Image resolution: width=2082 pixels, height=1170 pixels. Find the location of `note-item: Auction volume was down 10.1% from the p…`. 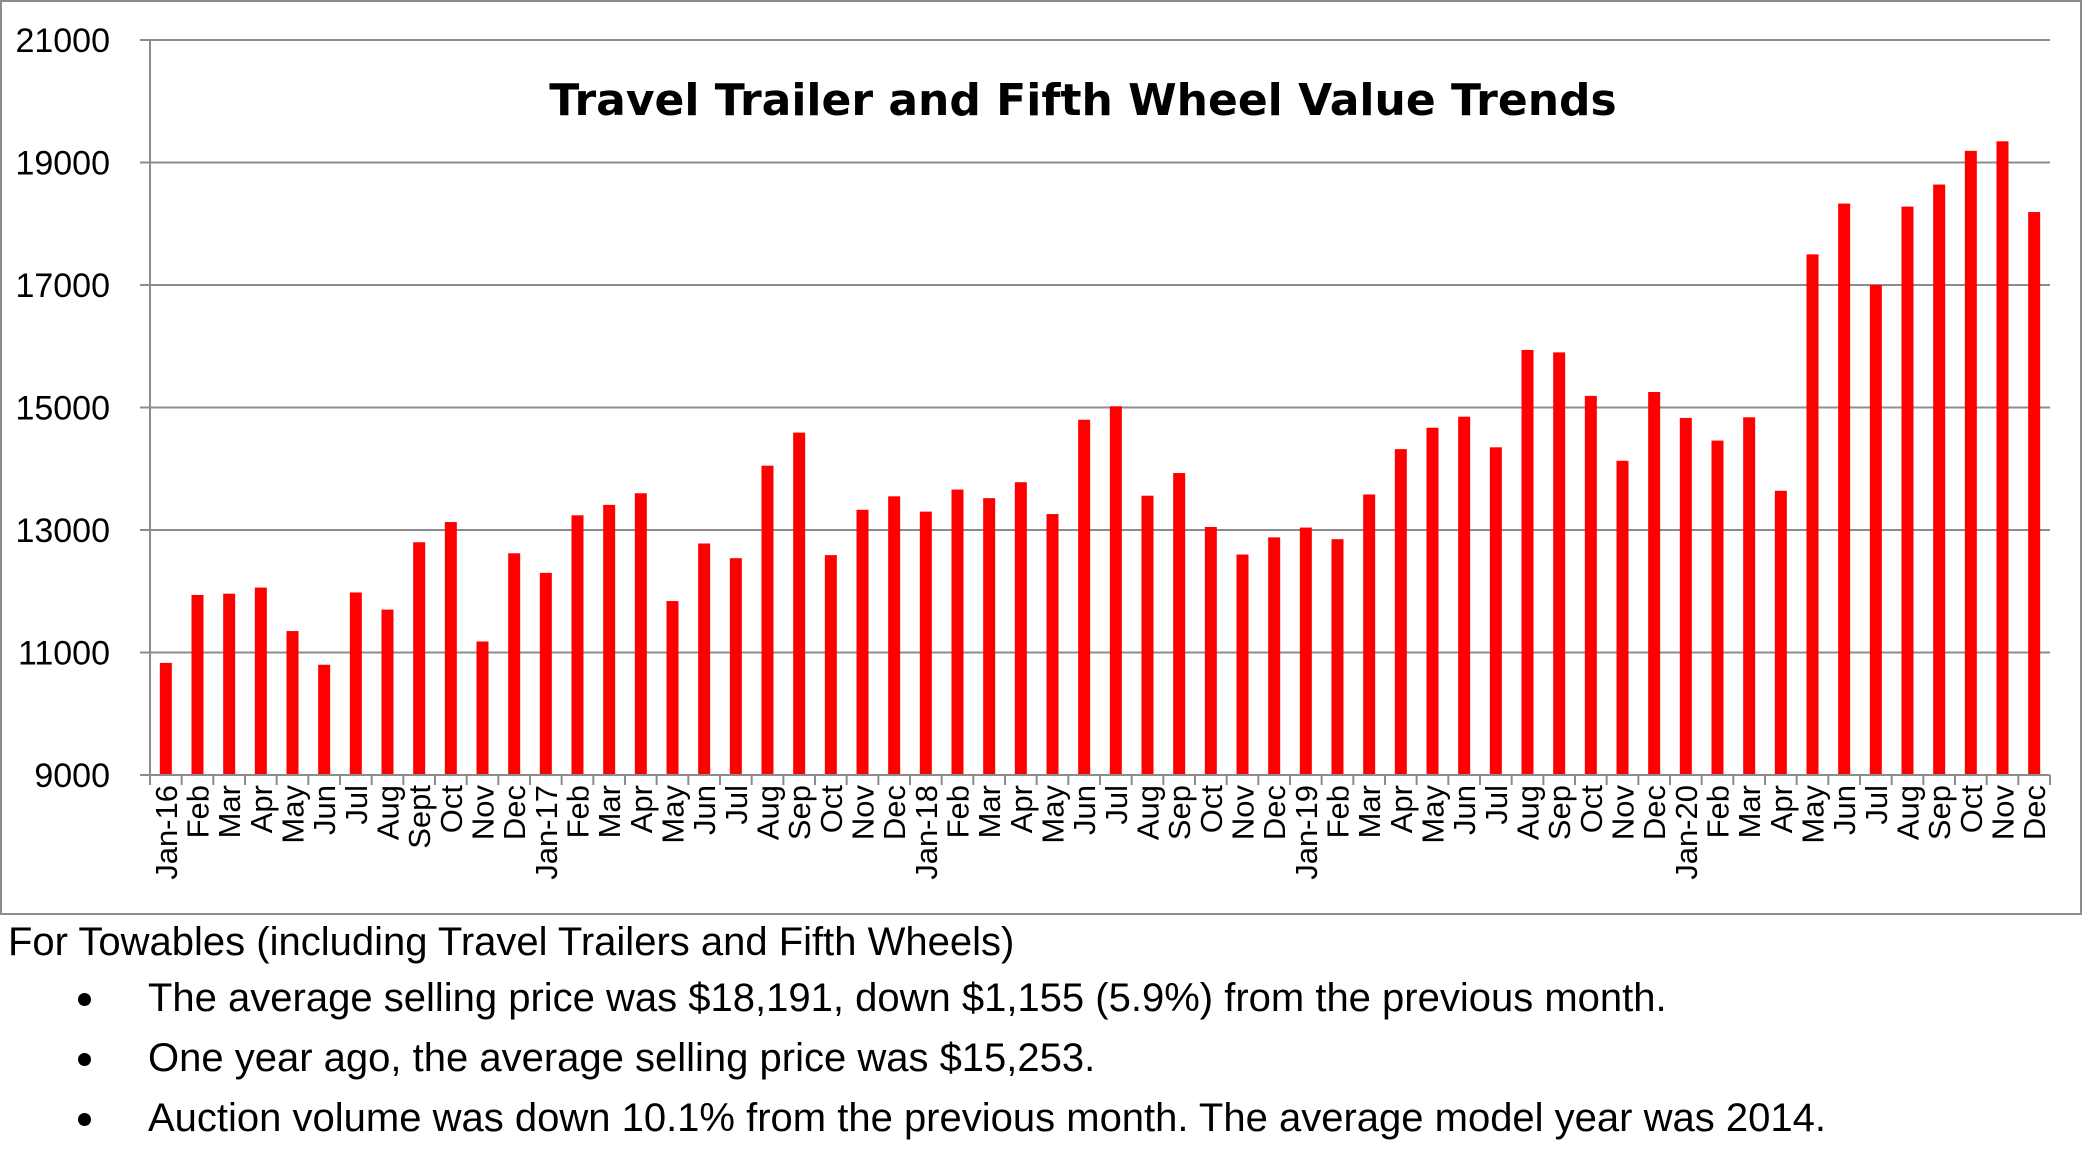

note-item: Auction volume was down 10.1% from the p… is located at coordinates (1038, 1118).